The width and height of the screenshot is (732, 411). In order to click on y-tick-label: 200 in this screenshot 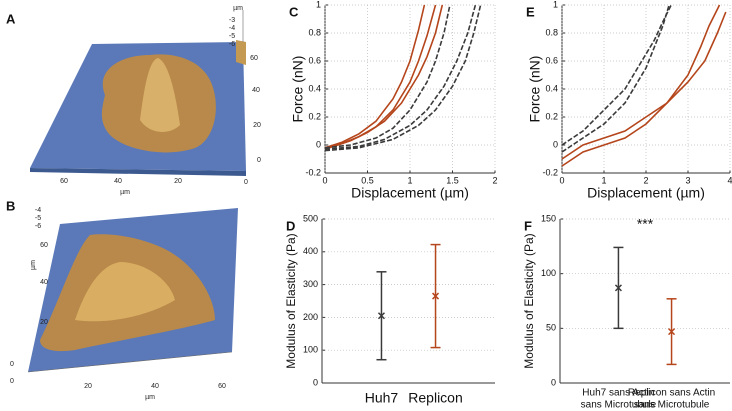, I will do `click(310, 317)`.